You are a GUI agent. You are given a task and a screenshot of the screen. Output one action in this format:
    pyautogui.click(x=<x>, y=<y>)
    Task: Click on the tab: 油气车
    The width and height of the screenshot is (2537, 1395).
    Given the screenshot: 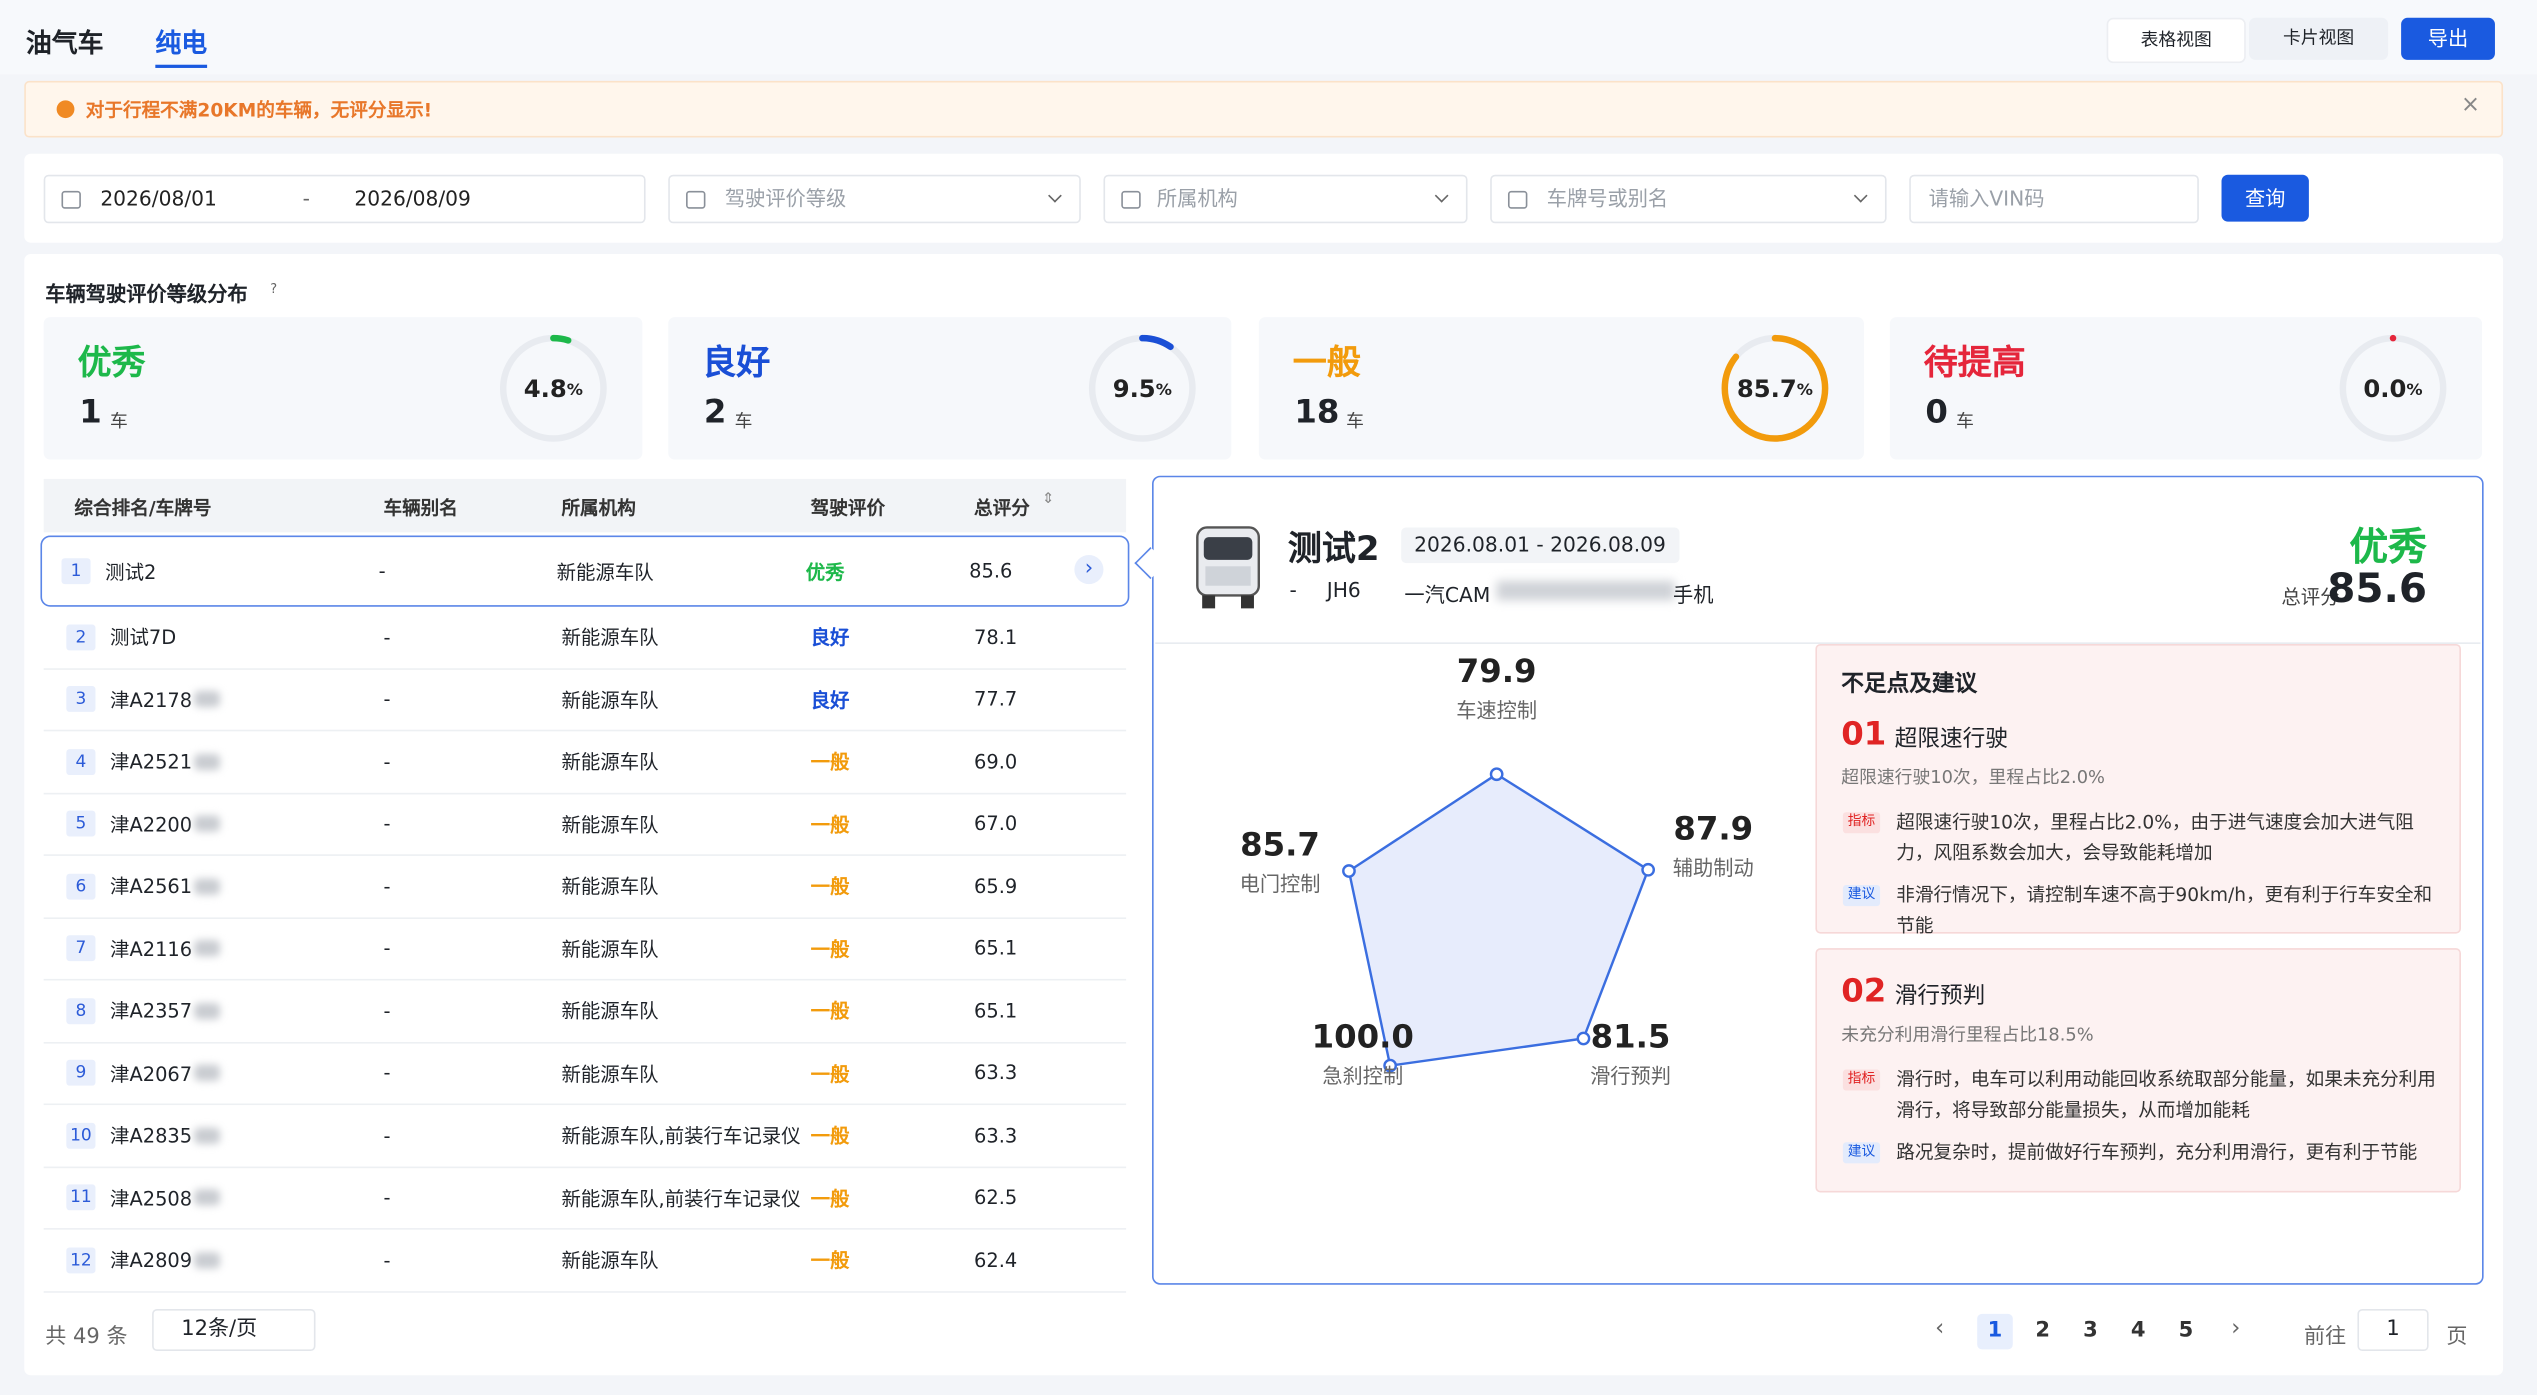 What is the action you would take?
    pyautogui.click(x=64, y=43)
    